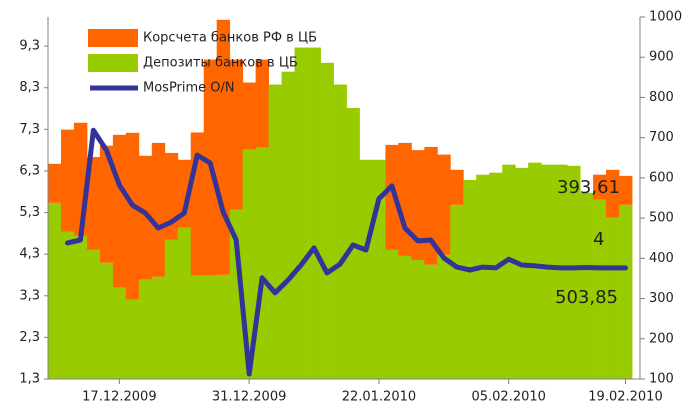  Describe the element at coordinates (29, 337) in the screenshot. I see `y-tick-label: 2,3` at that location.